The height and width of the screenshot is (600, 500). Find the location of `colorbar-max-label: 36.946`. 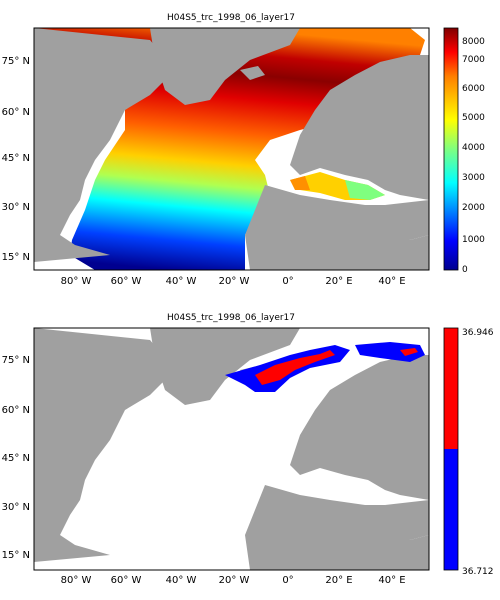

colorbar-max-label: 36.946 is located at coordinates (478, 333).